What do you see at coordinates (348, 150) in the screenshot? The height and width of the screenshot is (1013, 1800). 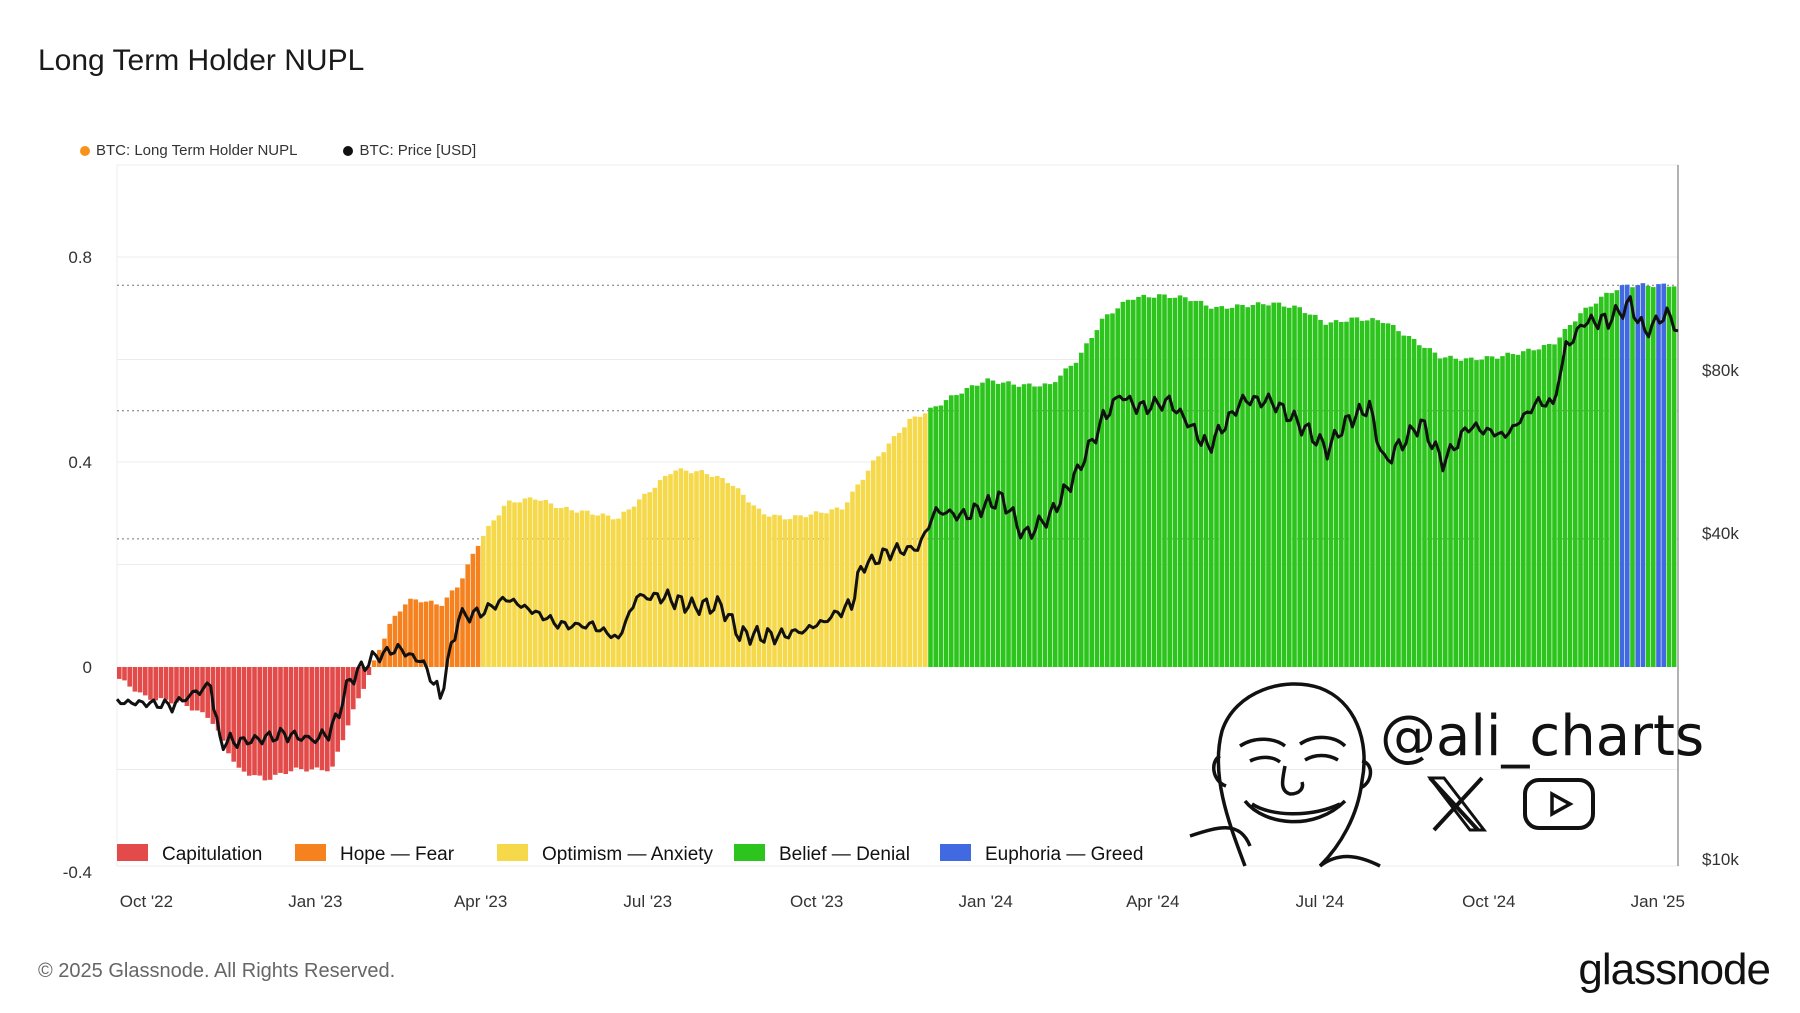 I see `legend-dot-price` at bounding box center [348, 150].